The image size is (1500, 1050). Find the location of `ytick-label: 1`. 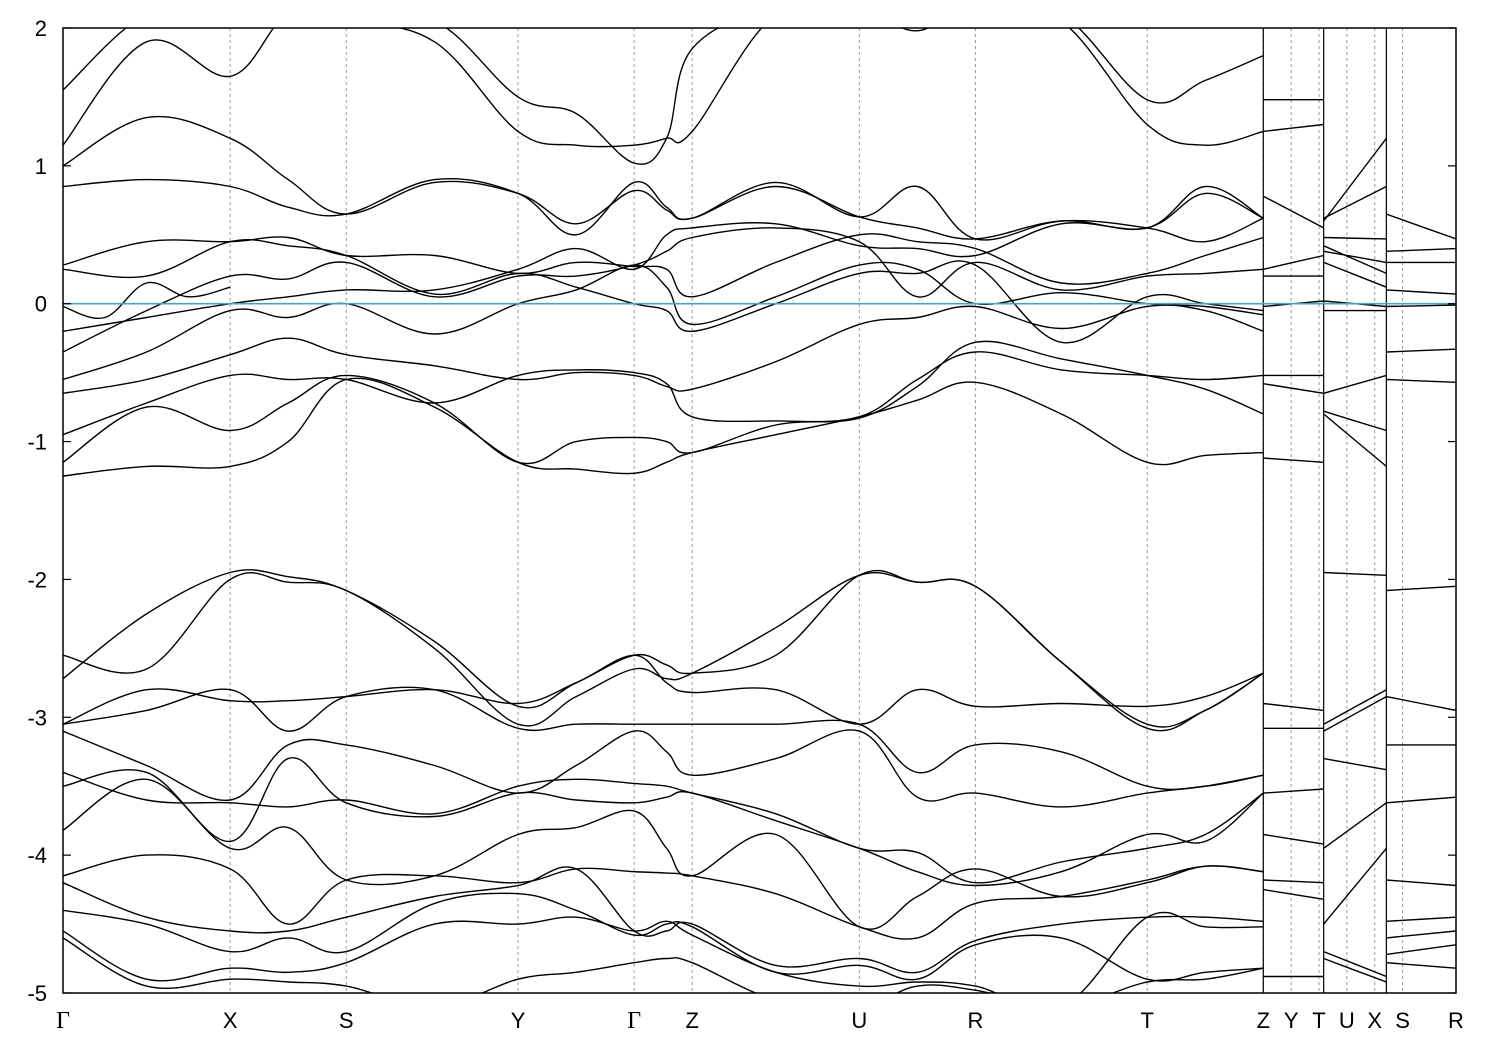

ytick-label: 1 is located at coordinates (41, 166).